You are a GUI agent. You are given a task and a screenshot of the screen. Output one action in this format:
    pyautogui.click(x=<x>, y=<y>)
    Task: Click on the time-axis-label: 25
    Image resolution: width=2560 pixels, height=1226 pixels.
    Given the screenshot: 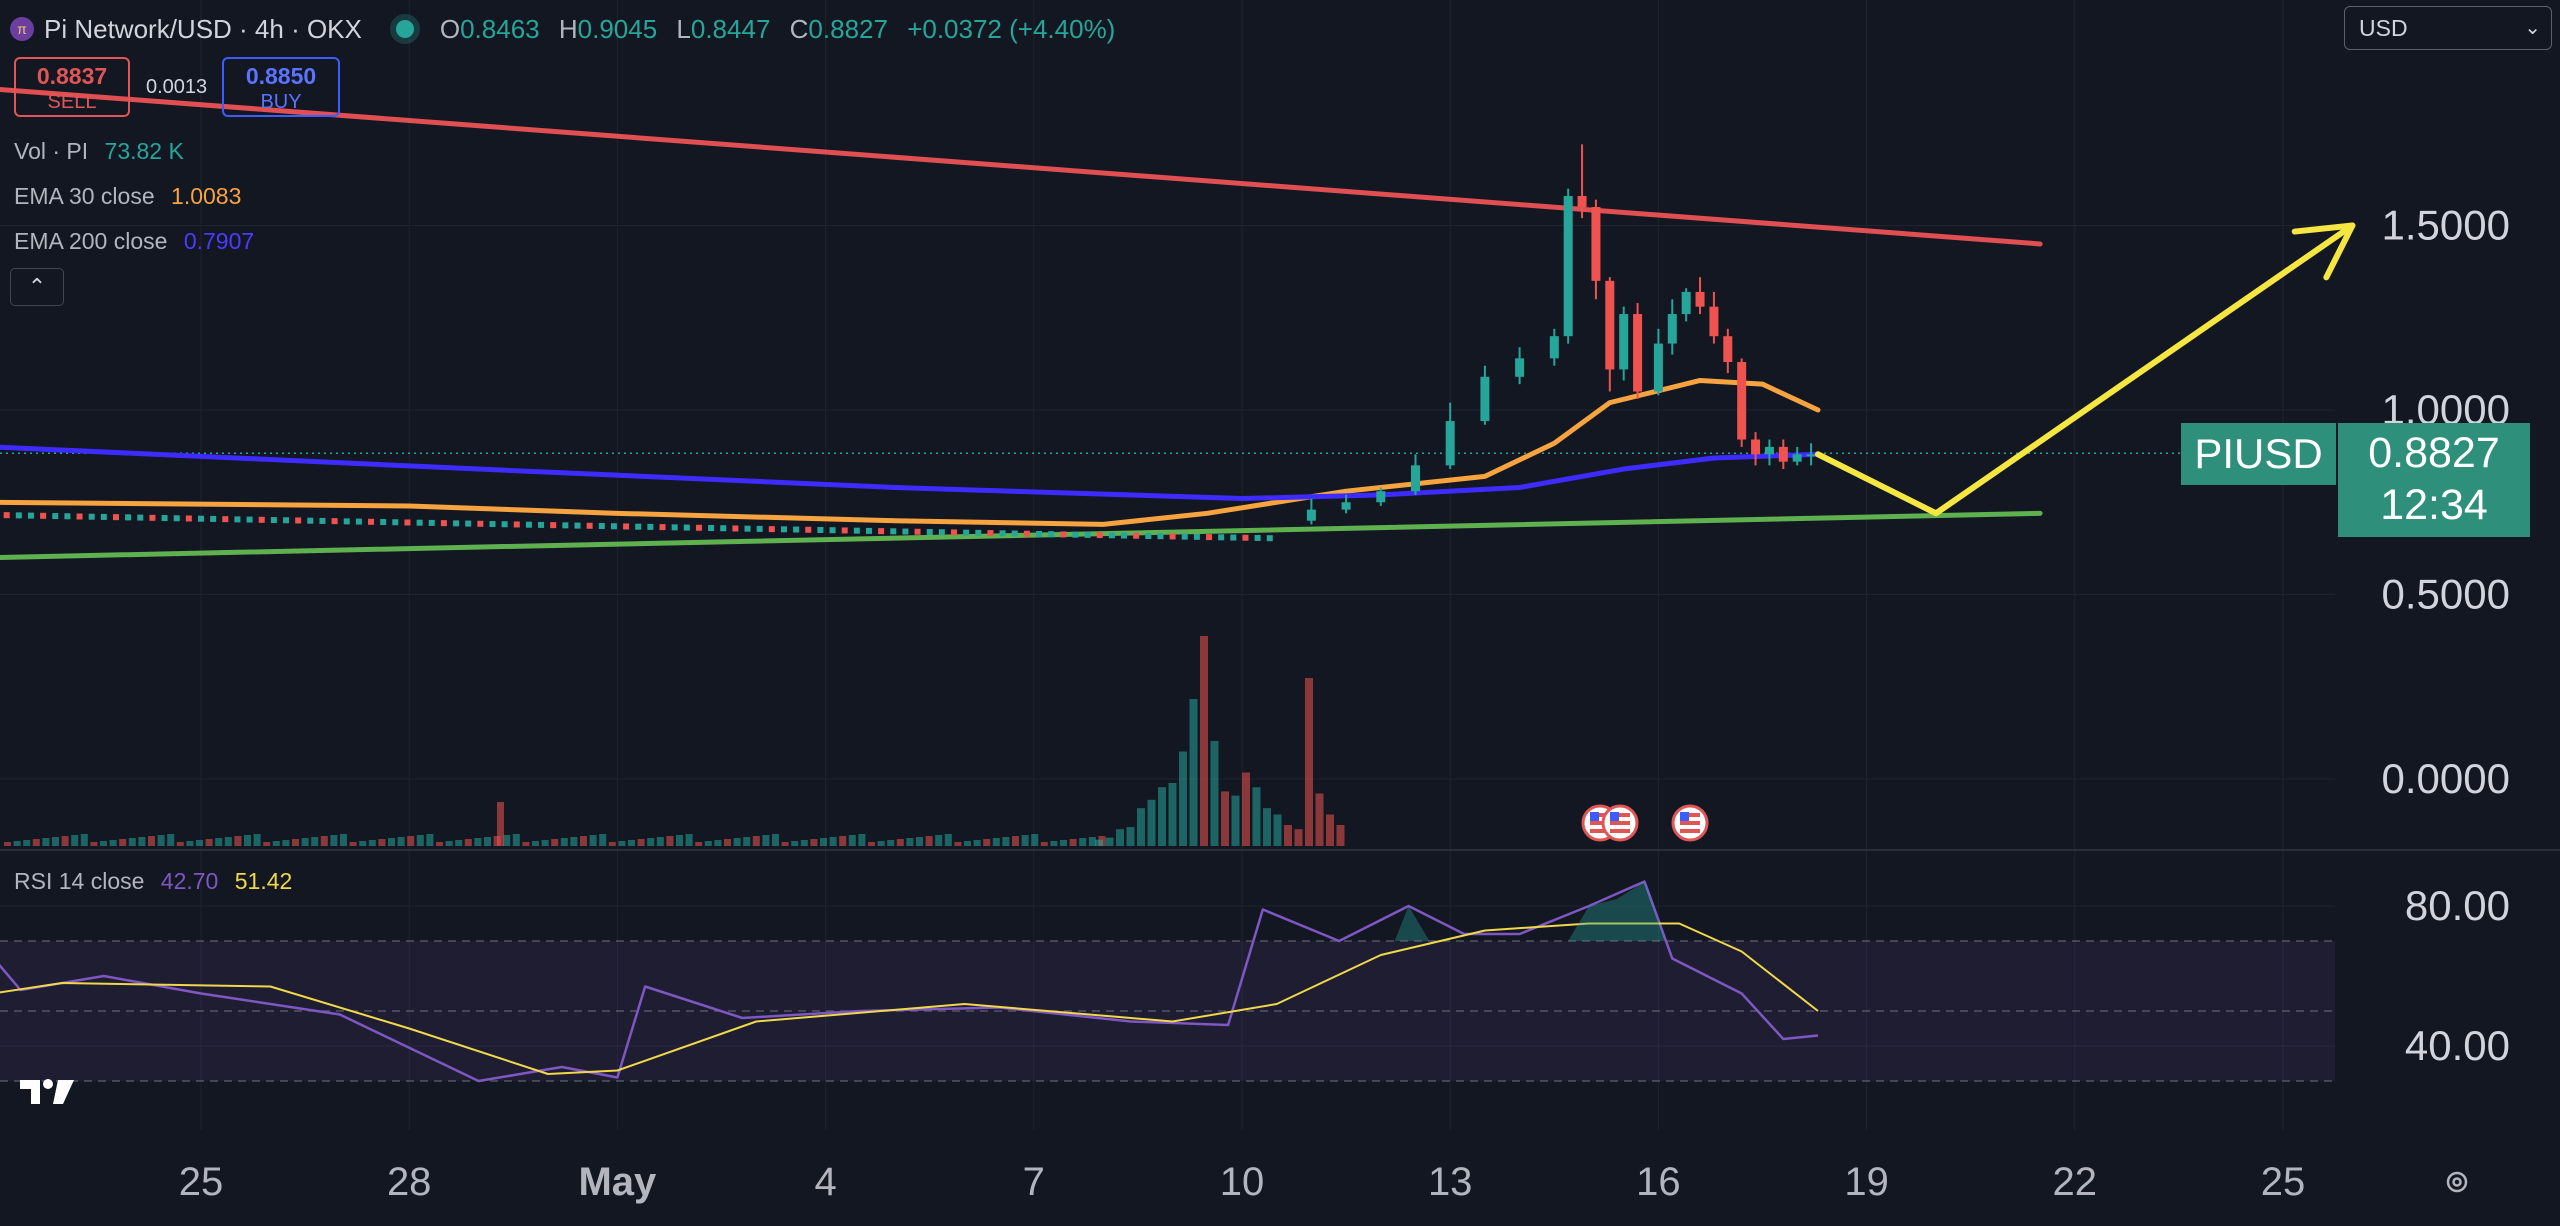 What is the action you would take?
    pyautogui.click(x=2283, y=1182)
    